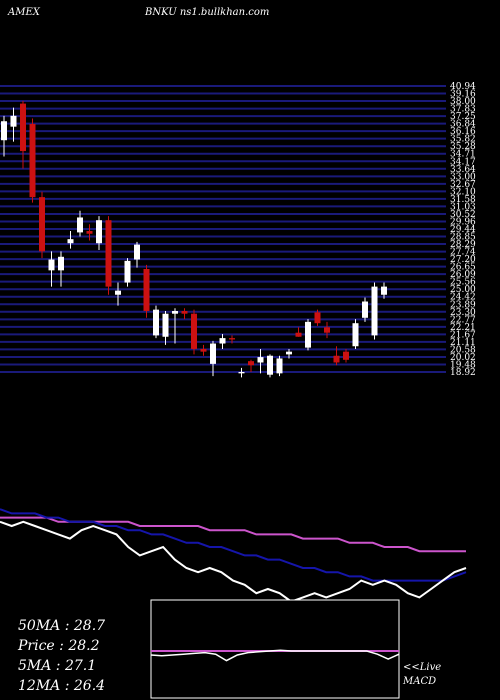  What do you see at coordinates (463, 222) in the screenshot?
I see `y-tick-label: 29.96` at bounding box center [463, 222].